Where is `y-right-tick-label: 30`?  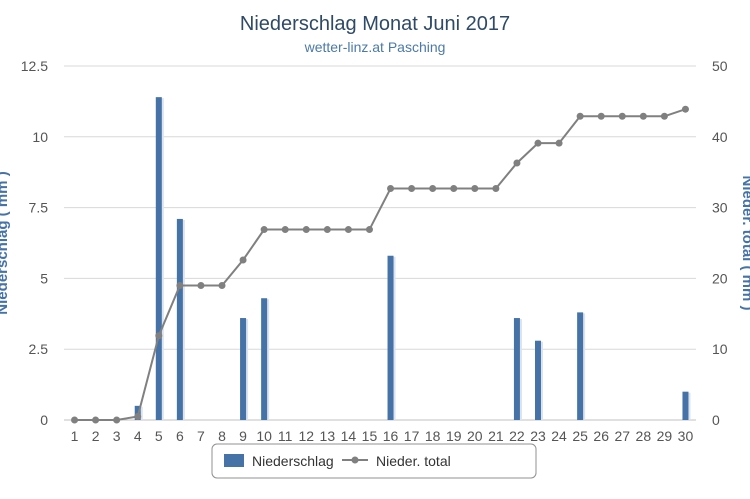 y-right-tick-label: 30 is located at coordinates (720, 208).